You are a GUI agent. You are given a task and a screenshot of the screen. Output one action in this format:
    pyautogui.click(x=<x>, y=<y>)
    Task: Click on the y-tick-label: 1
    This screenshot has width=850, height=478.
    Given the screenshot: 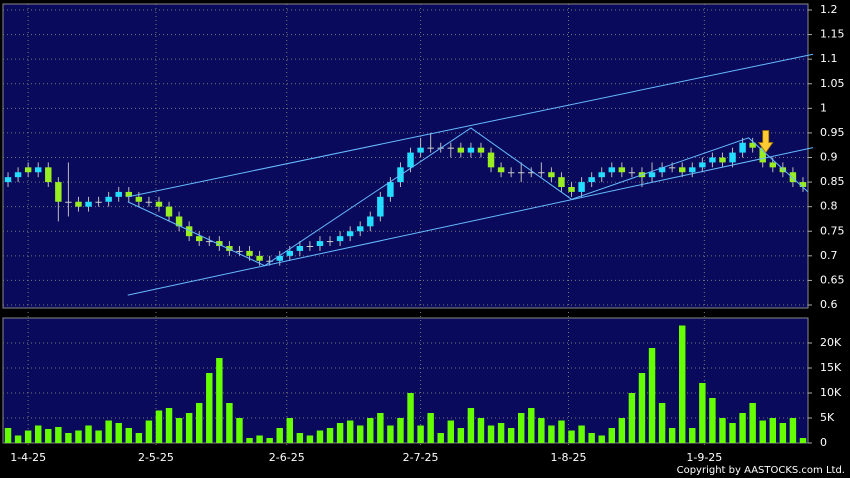 What is the action you would take?
    pyautogui.click(x=823, y=107)
    